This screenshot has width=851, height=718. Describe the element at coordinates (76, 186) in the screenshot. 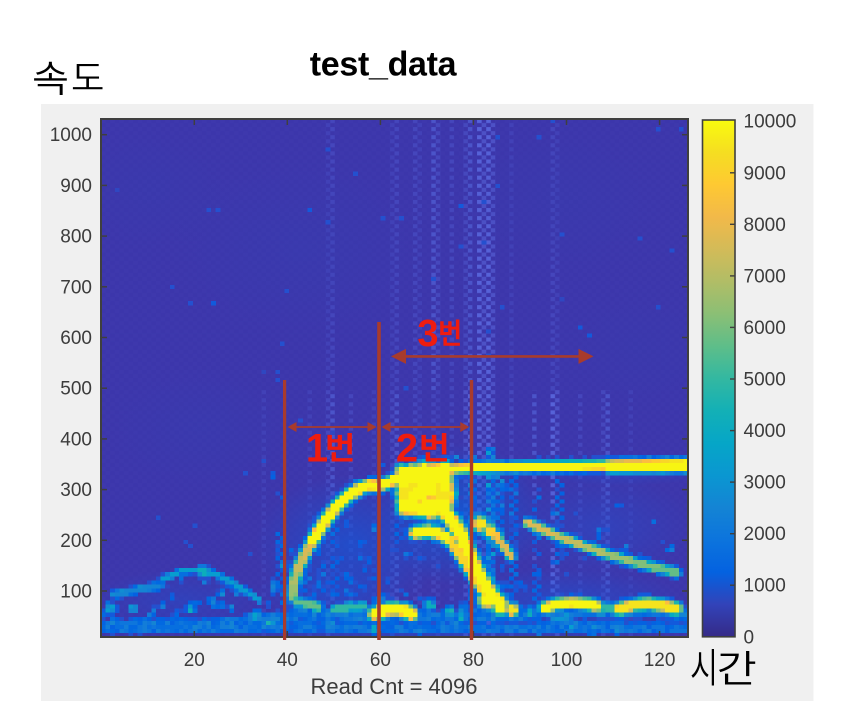

I see `svg-text: 900` at that location.